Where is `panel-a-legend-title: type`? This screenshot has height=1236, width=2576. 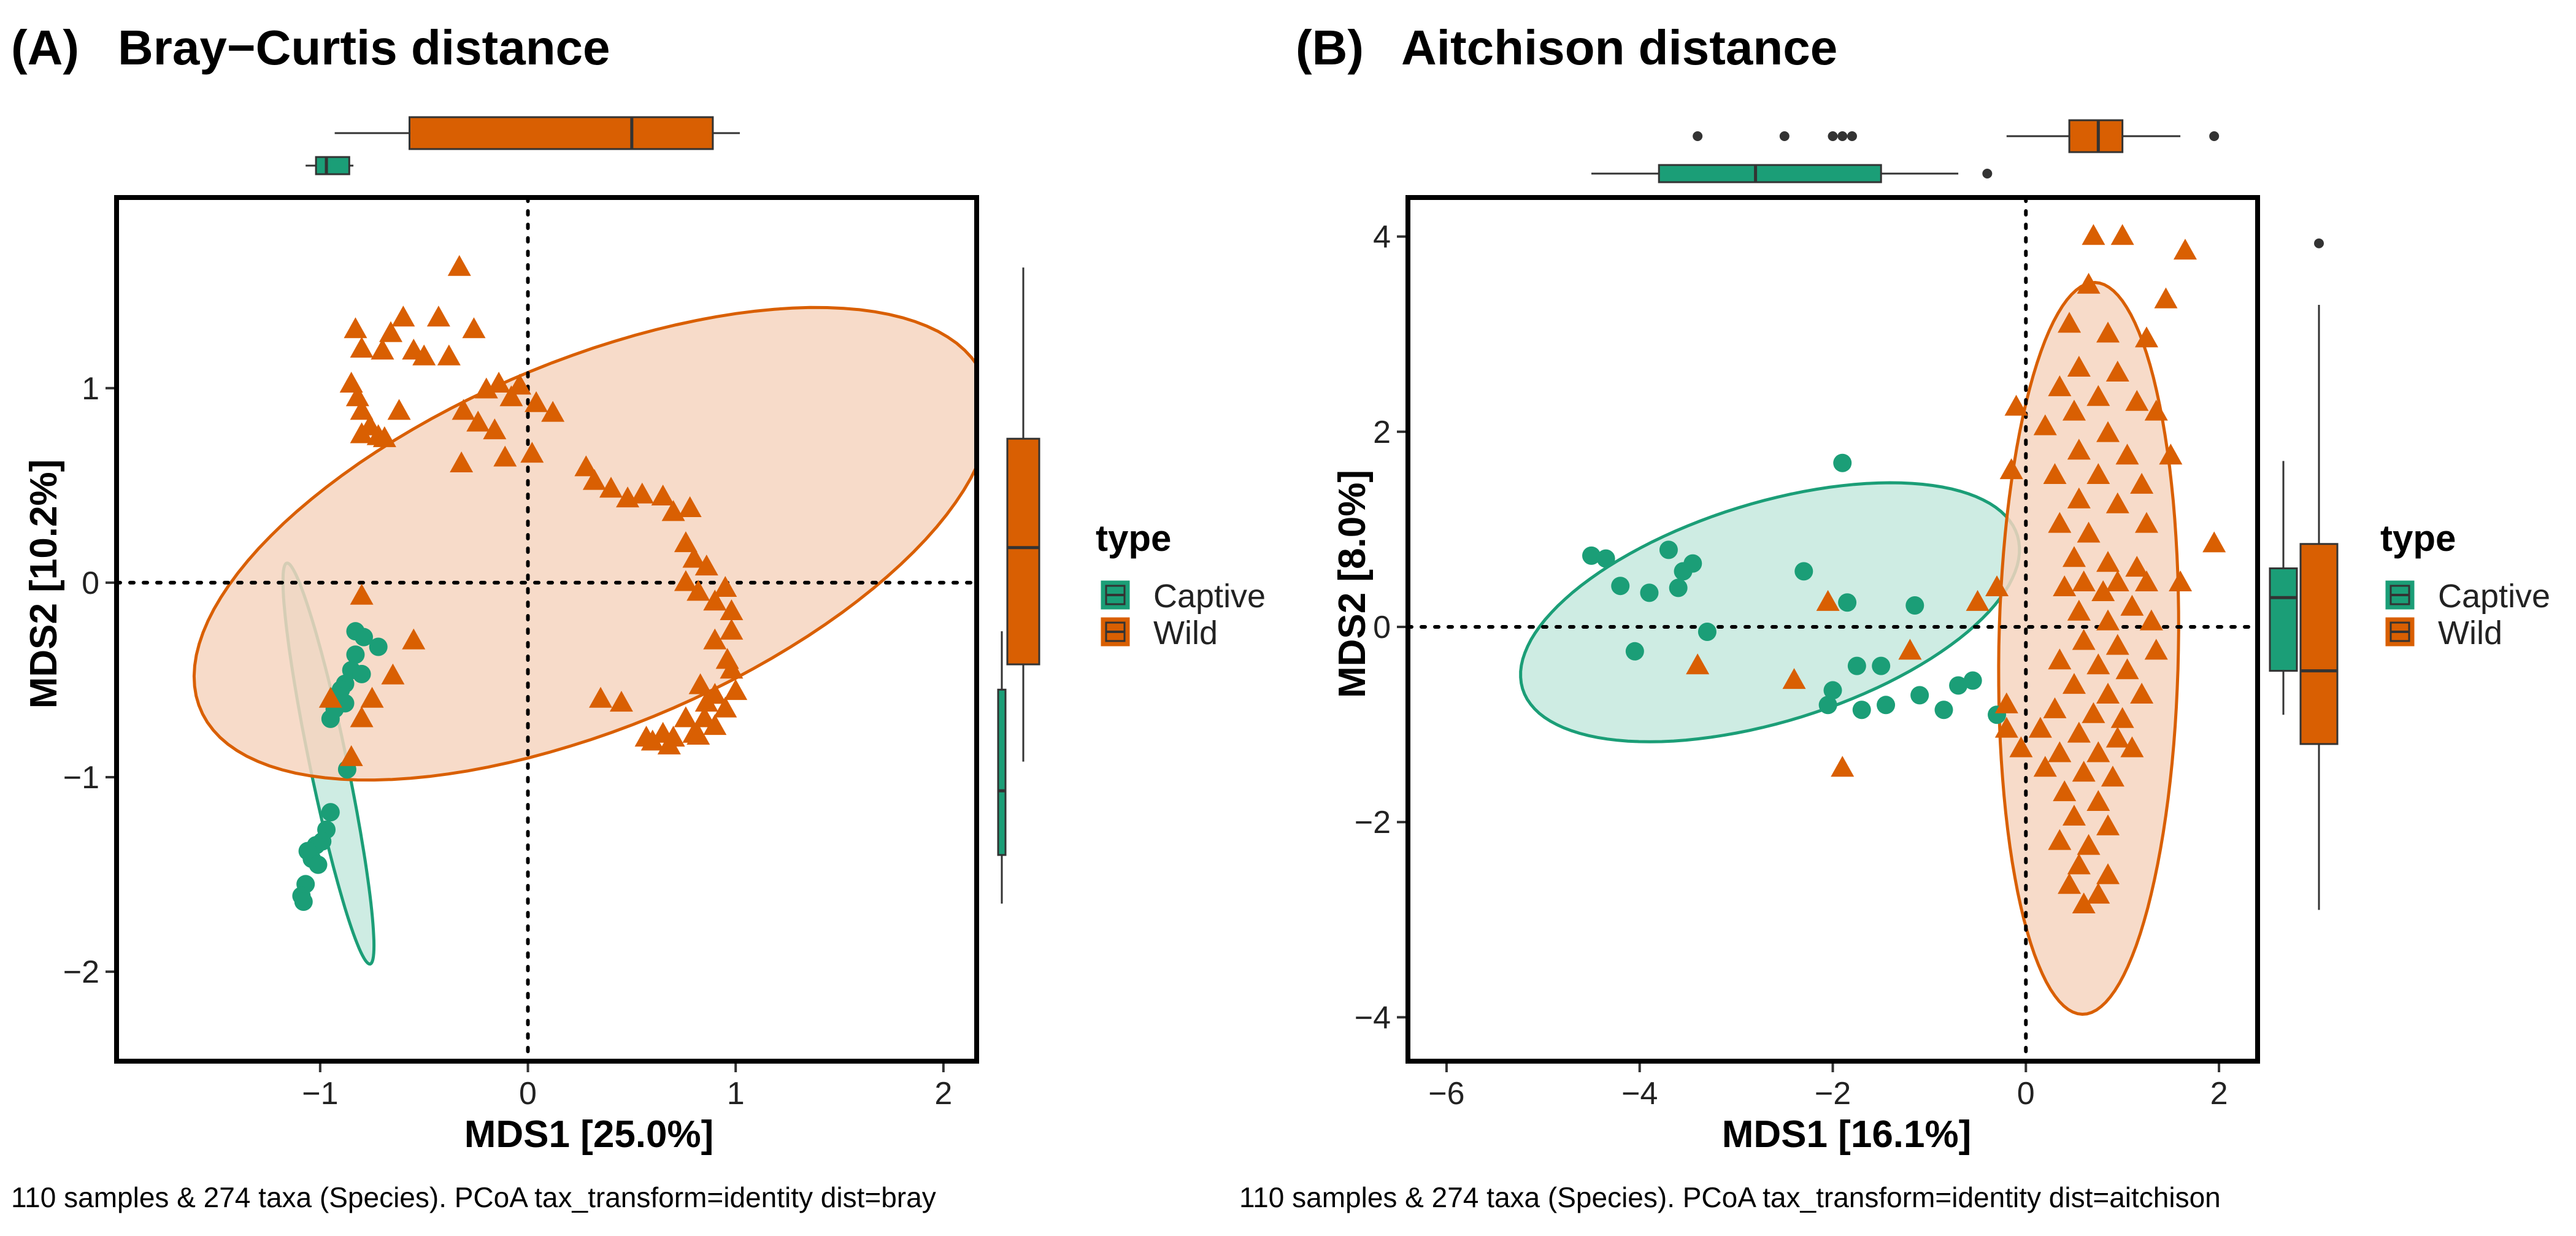 panel-a-legend-title: type is located at coordinates (1133, 538).